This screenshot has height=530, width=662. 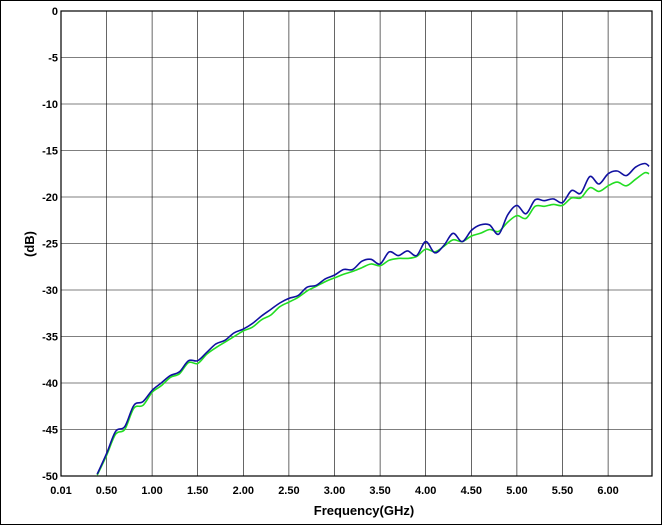 What do you see at coordinates (50, 477) in the screenshot?
I see `y-tick-label: -50` at bounding box center [50, 477].